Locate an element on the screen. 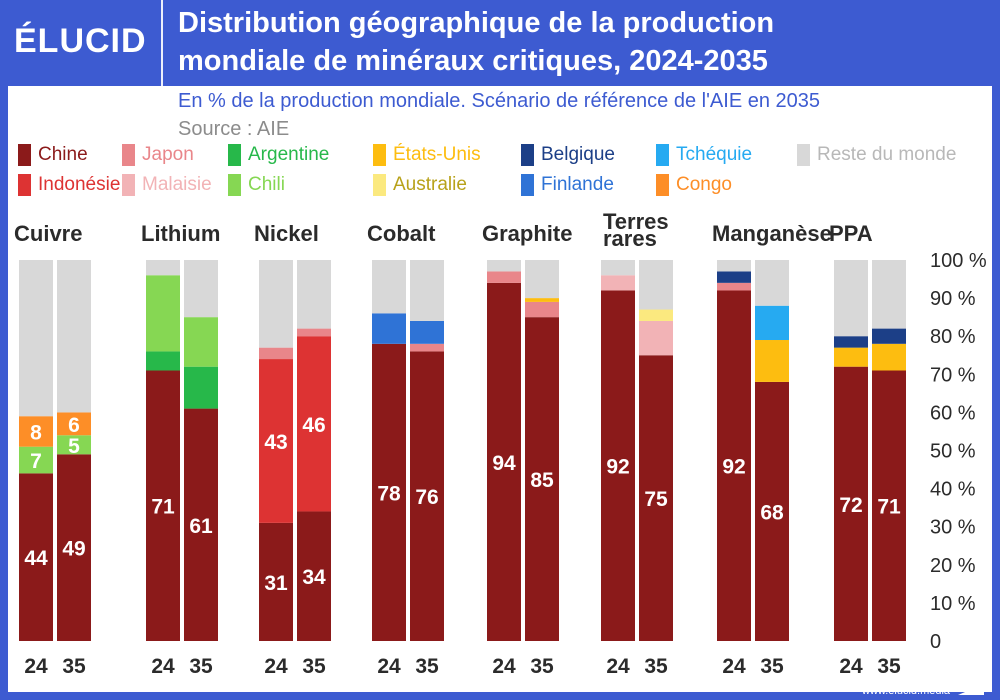 The height and width of the screenshot is (700, 1000). data-label: 43 is located at coordinates (275, 442).